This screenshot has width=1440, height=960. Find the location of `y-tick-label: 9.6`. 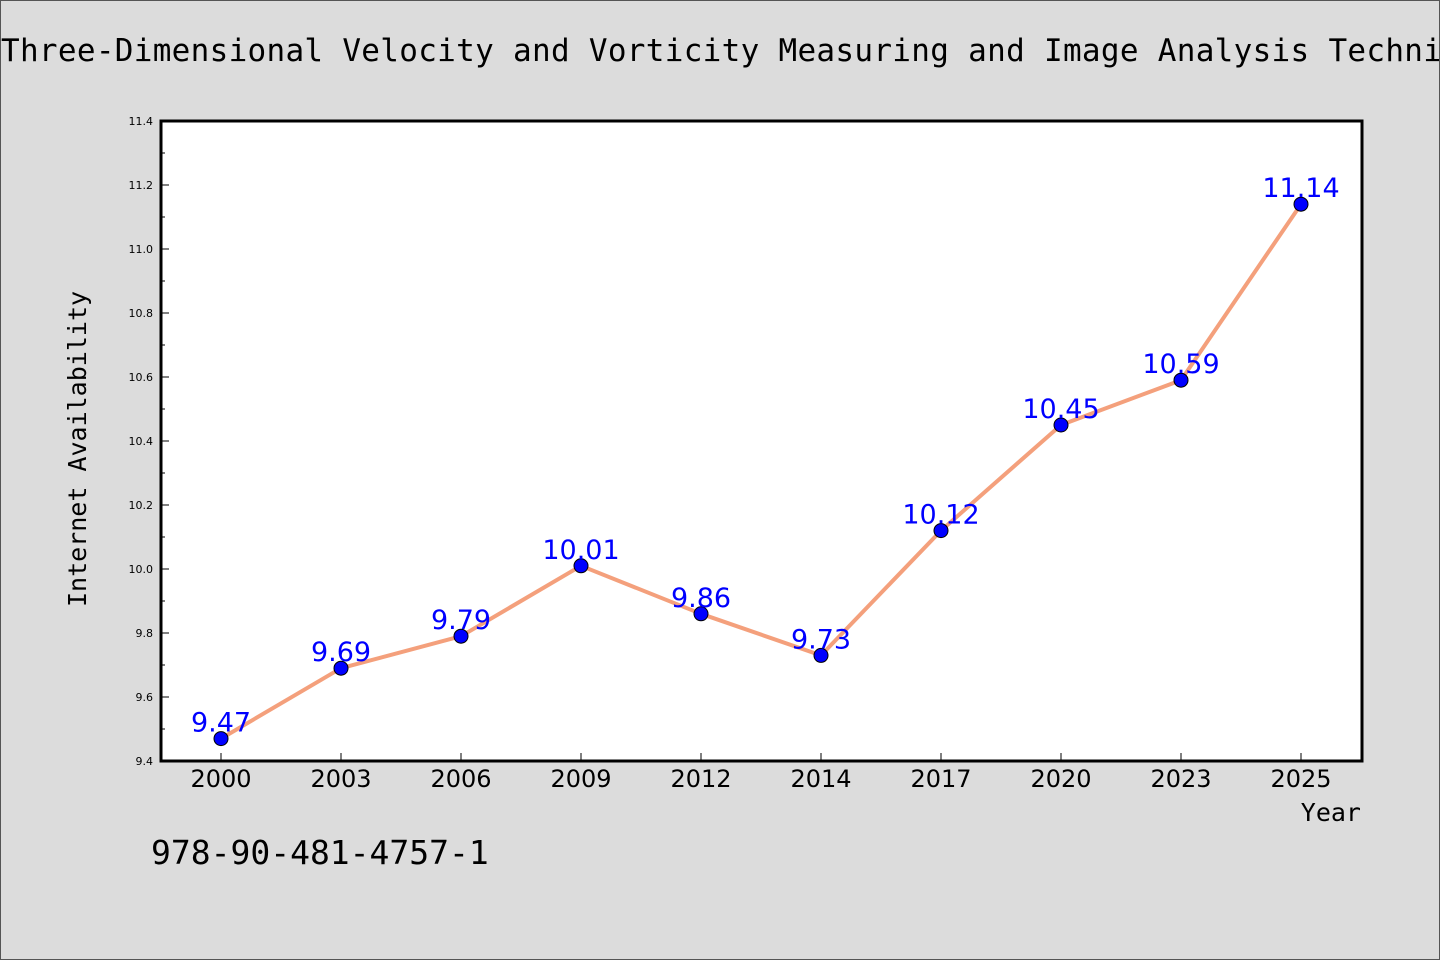

y-tick-label: 9.6 is located at coordinates (145, 697).